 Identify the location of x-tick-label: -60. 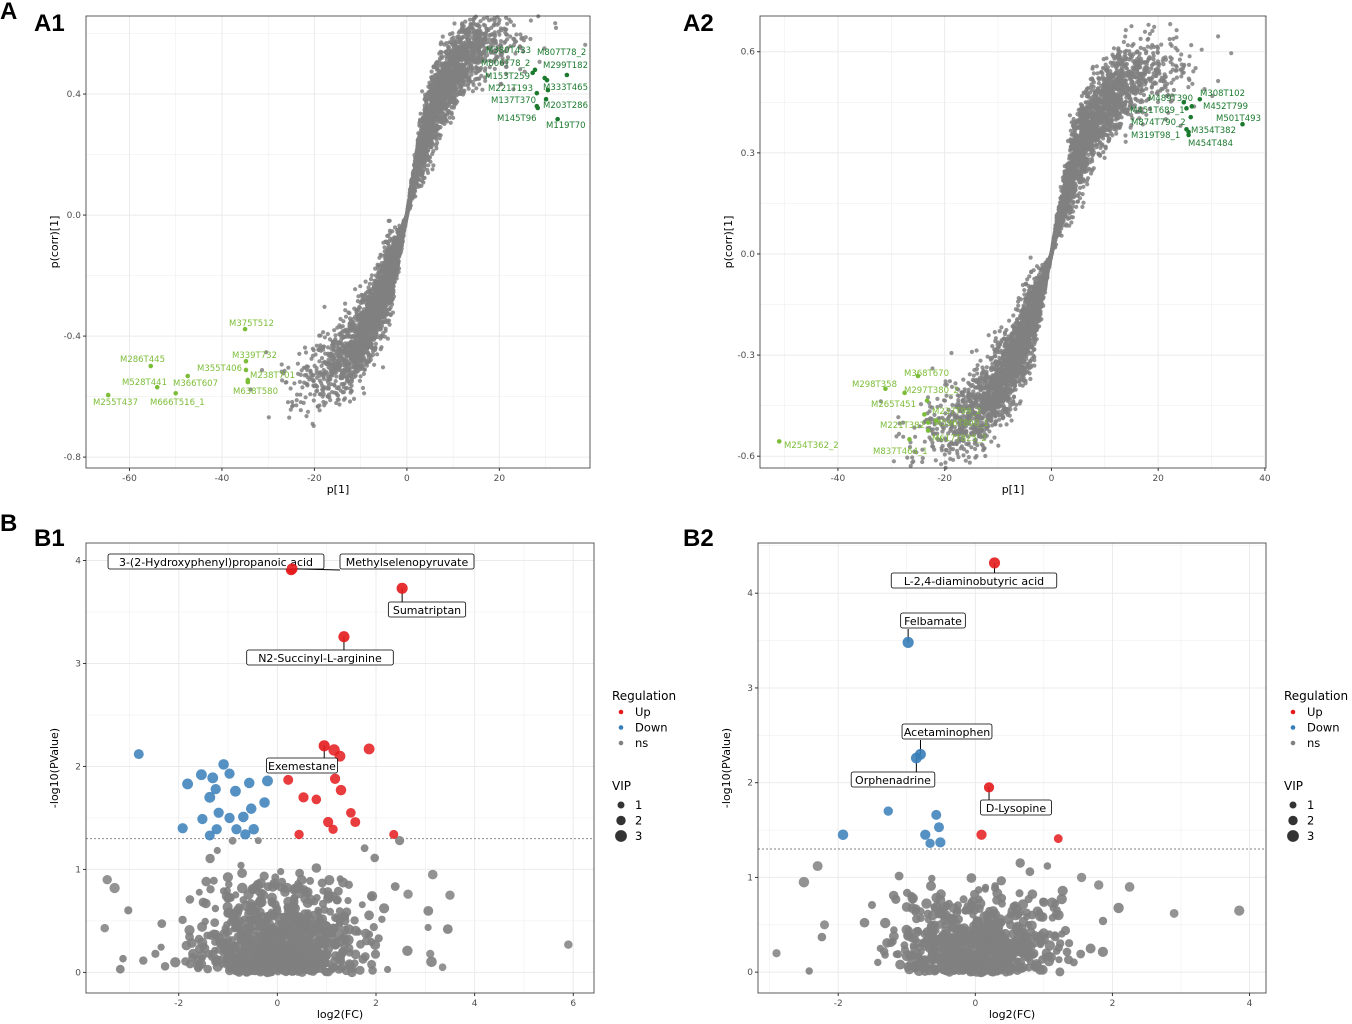
(129, 479).